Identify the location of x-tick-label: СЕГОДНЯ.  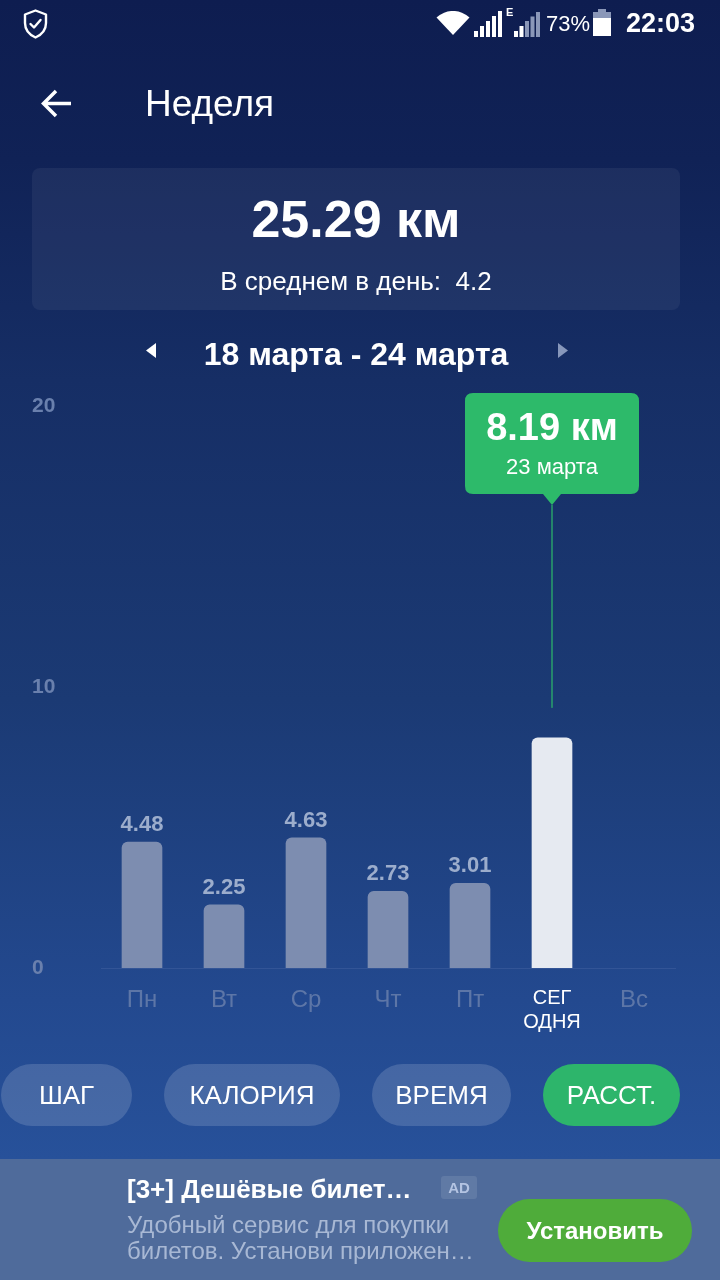
(552, 1008).